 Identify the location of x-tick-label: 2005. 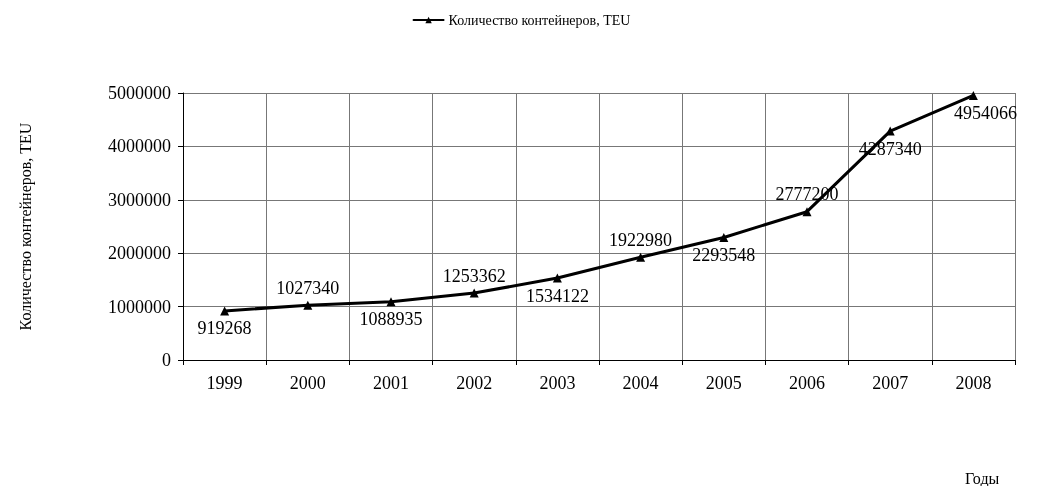
(723, 383).